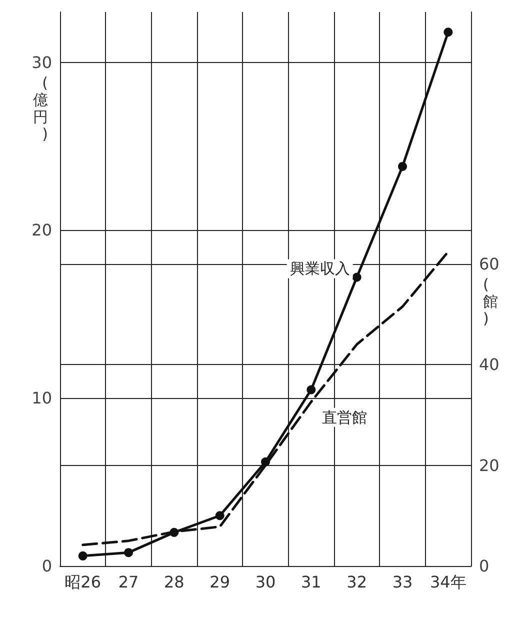 The width and height of the screenshot is (531, 620). Describe the element at coordinates (489, 264) in the screenshot. I see `y2-tick-label: 60` at that location.